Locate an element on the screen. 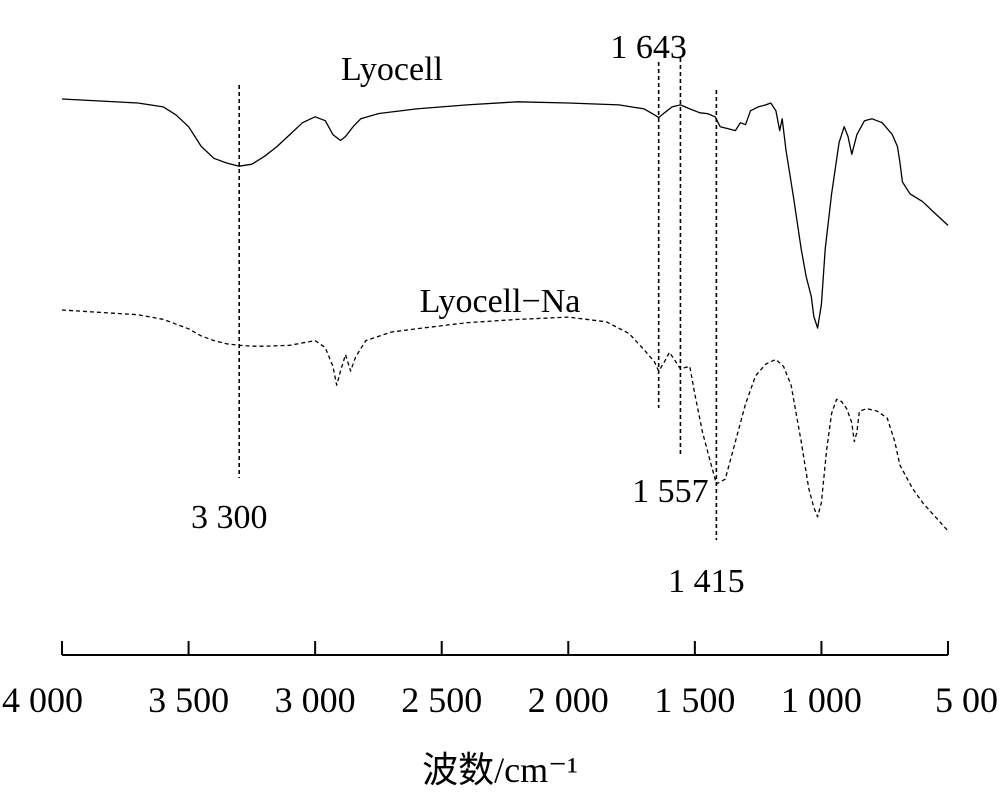 This screenshot has height=805, width=1000. x-tick-label-8: 5 00 is located at coordinates (966, 700).